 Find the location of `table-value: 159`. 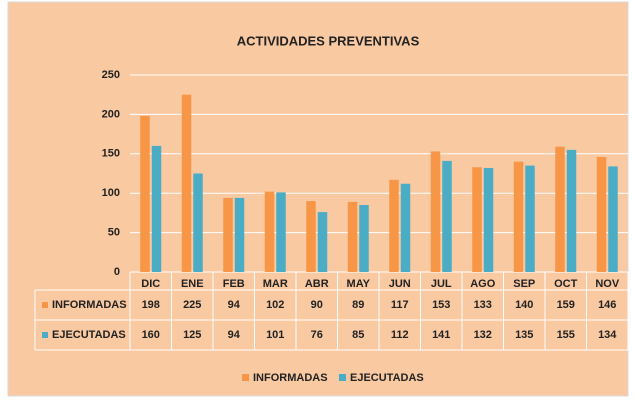

table-value: 159 is located at coordinates (566, 305).